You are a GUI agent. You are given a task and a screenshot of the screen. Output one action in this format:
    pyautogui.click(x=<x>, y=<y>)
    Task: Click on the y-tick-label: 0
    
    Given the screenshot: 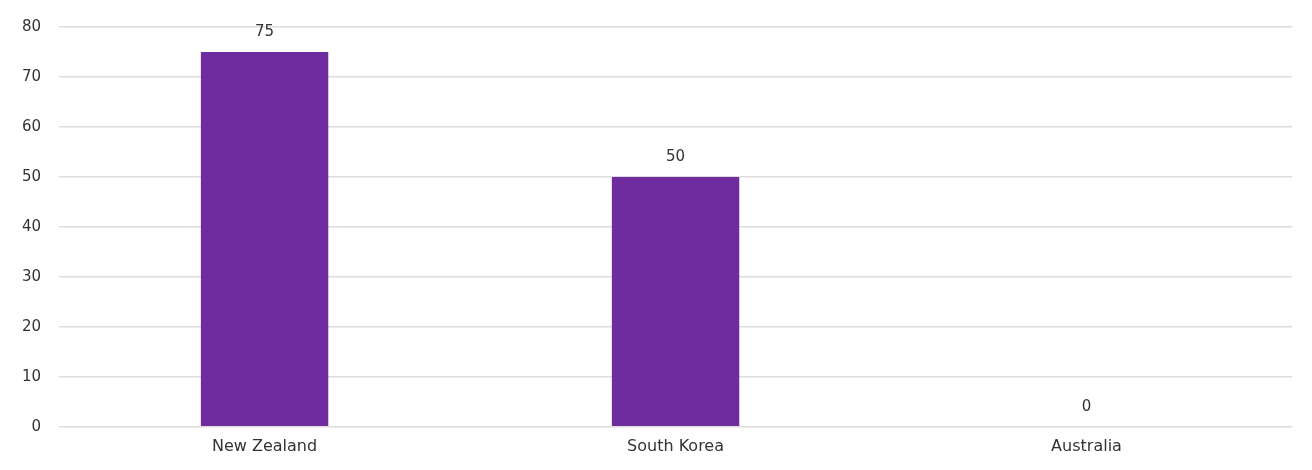 What is the action you would take?
    pyautogui.click(x=36, y=425)
    